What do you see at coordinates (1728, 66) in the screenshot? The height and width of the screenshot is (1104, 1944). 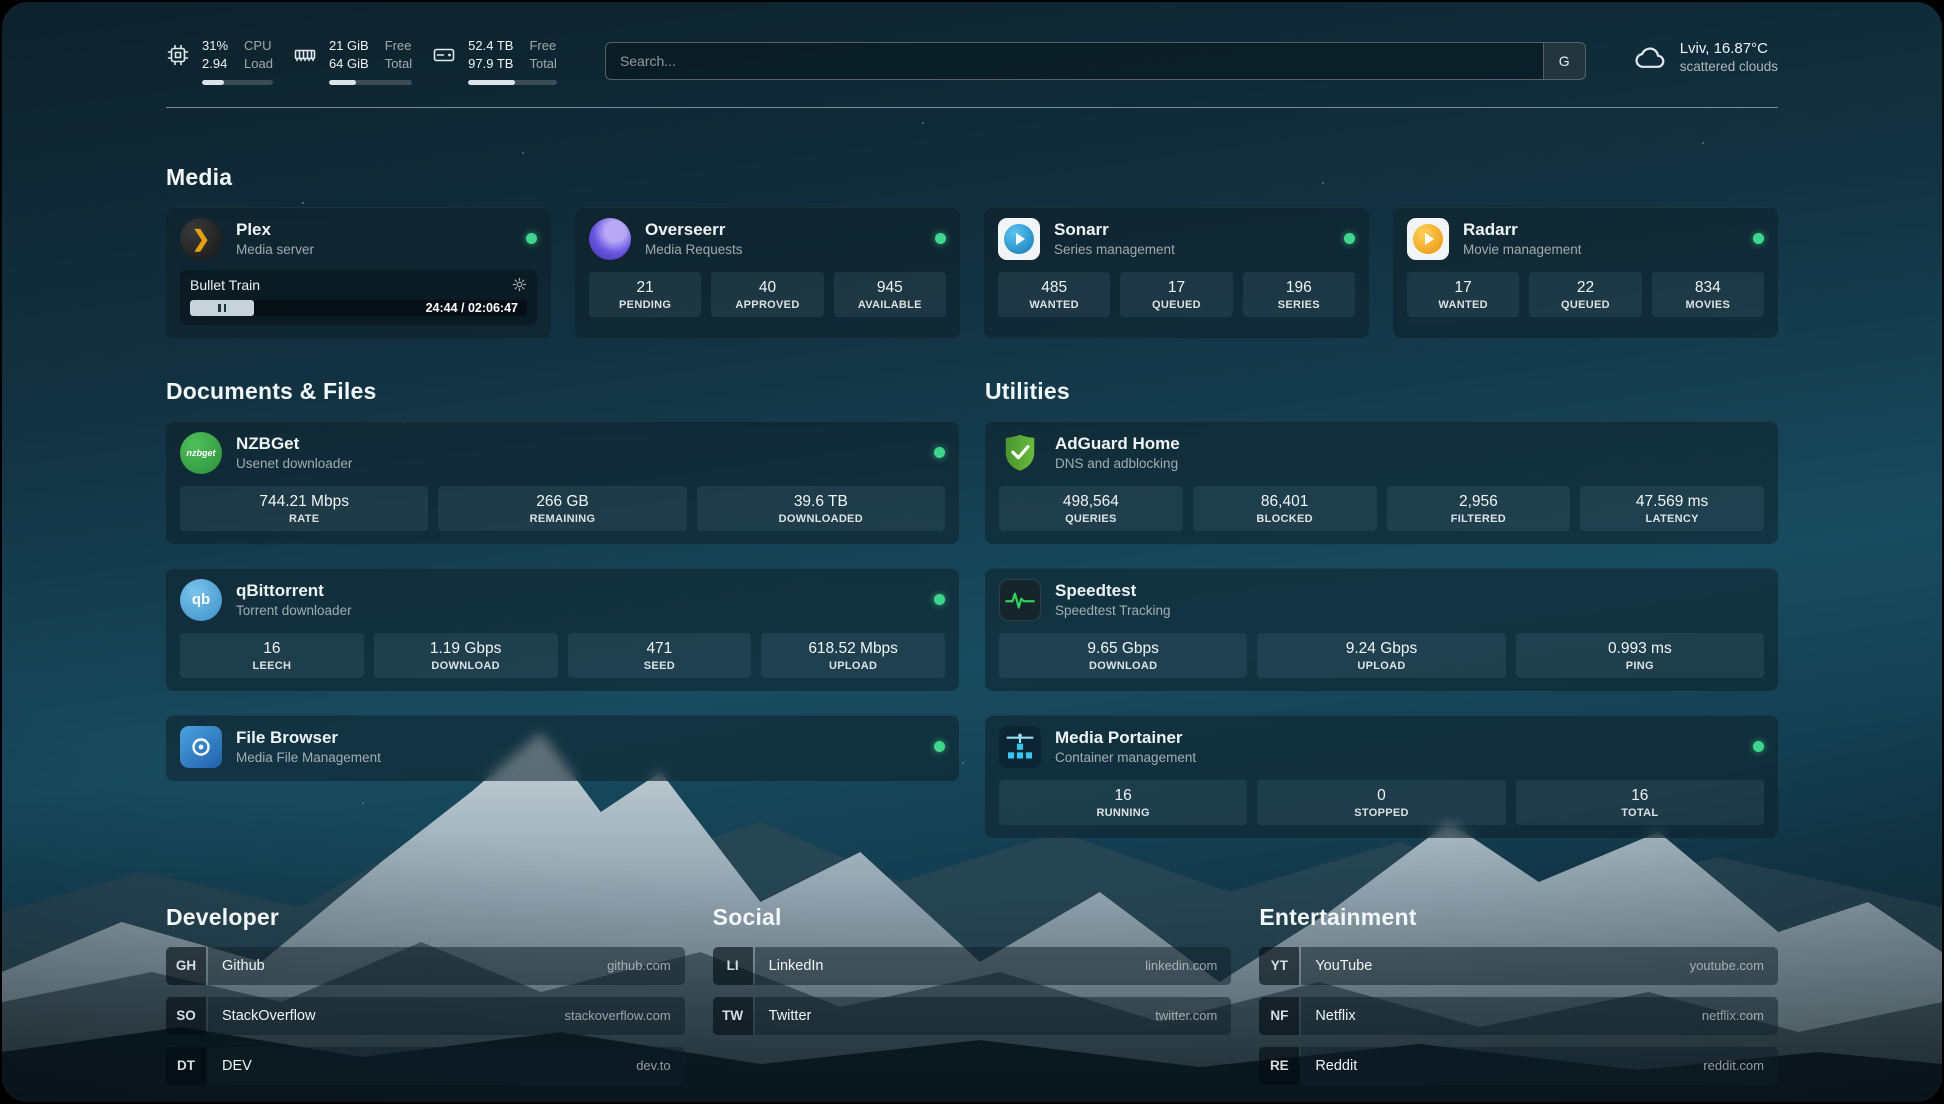 I see `weather-condition: scattered clouds` at bounding box center [1728, 66].